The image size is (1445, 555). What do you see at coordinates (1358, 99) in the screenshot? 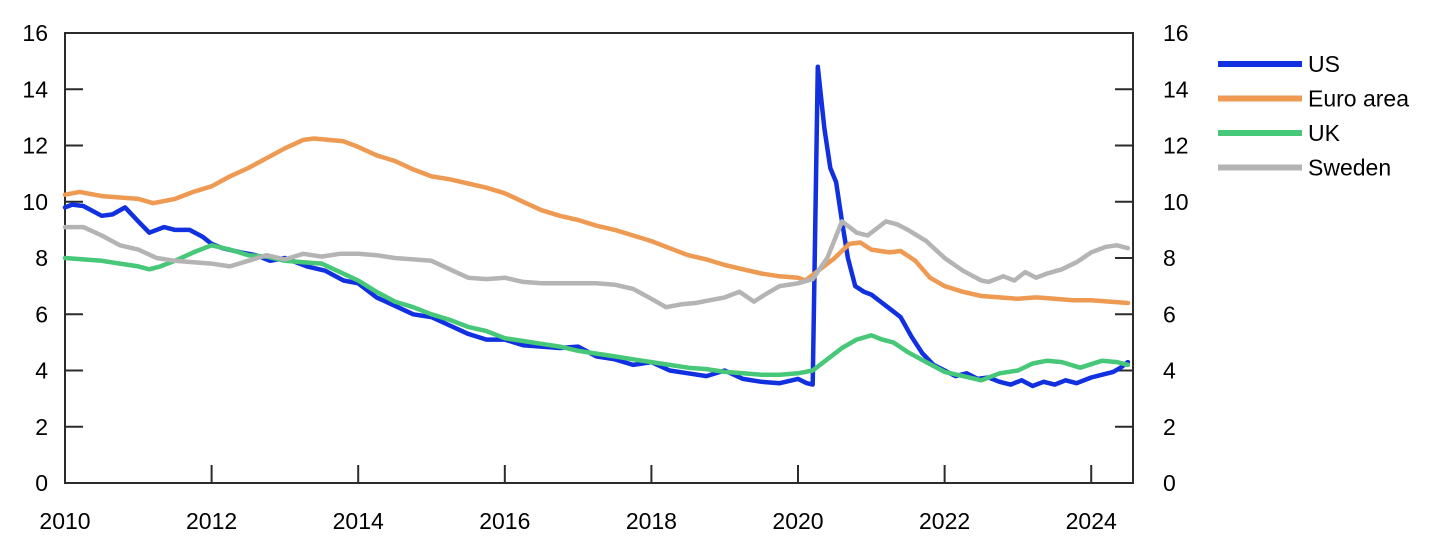
I see `legend-label-euro-area: Euro area` at bounding box center [1358, 99].